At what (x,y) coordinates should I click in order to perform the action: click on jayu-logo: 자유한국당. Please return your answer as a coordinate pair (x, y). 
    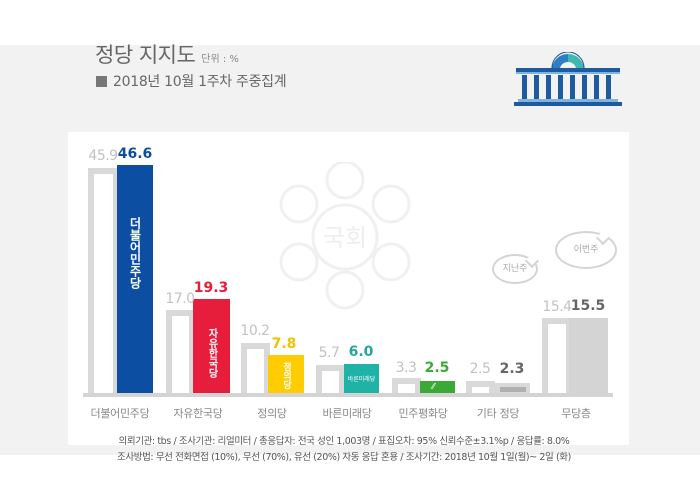
    Looking at the image, I should click on (211, 353).